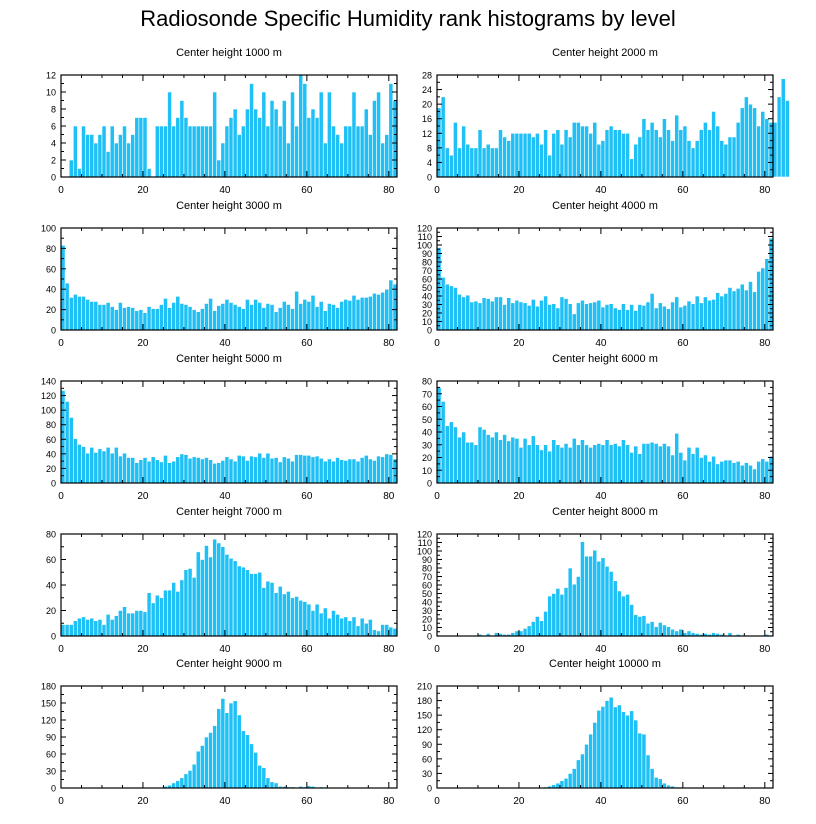 The image size is (816, 824). What do you see at coordinates (48, 687) in the screenshot?
I see `y-tick-label: 180` at bounding box center [48, 687].